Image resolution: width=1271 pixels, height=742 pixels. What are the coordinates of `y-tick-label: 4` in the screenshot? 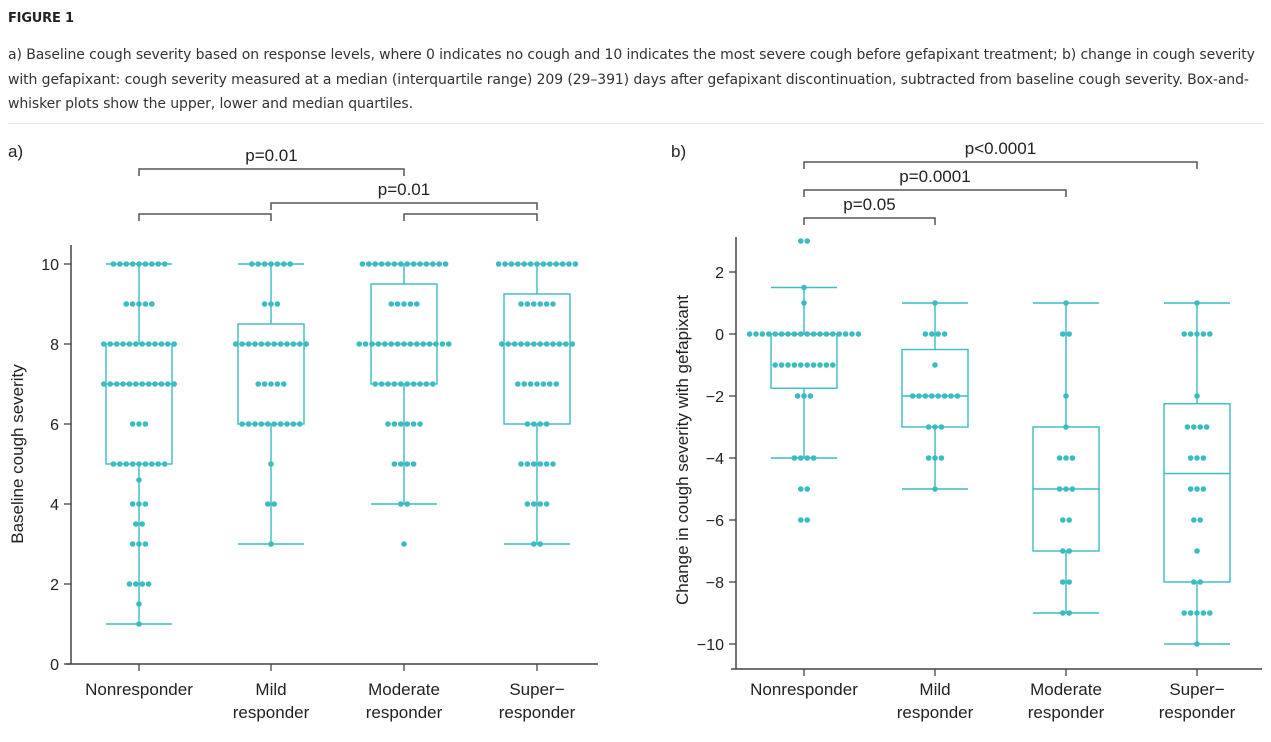 It's located at (54, 505).